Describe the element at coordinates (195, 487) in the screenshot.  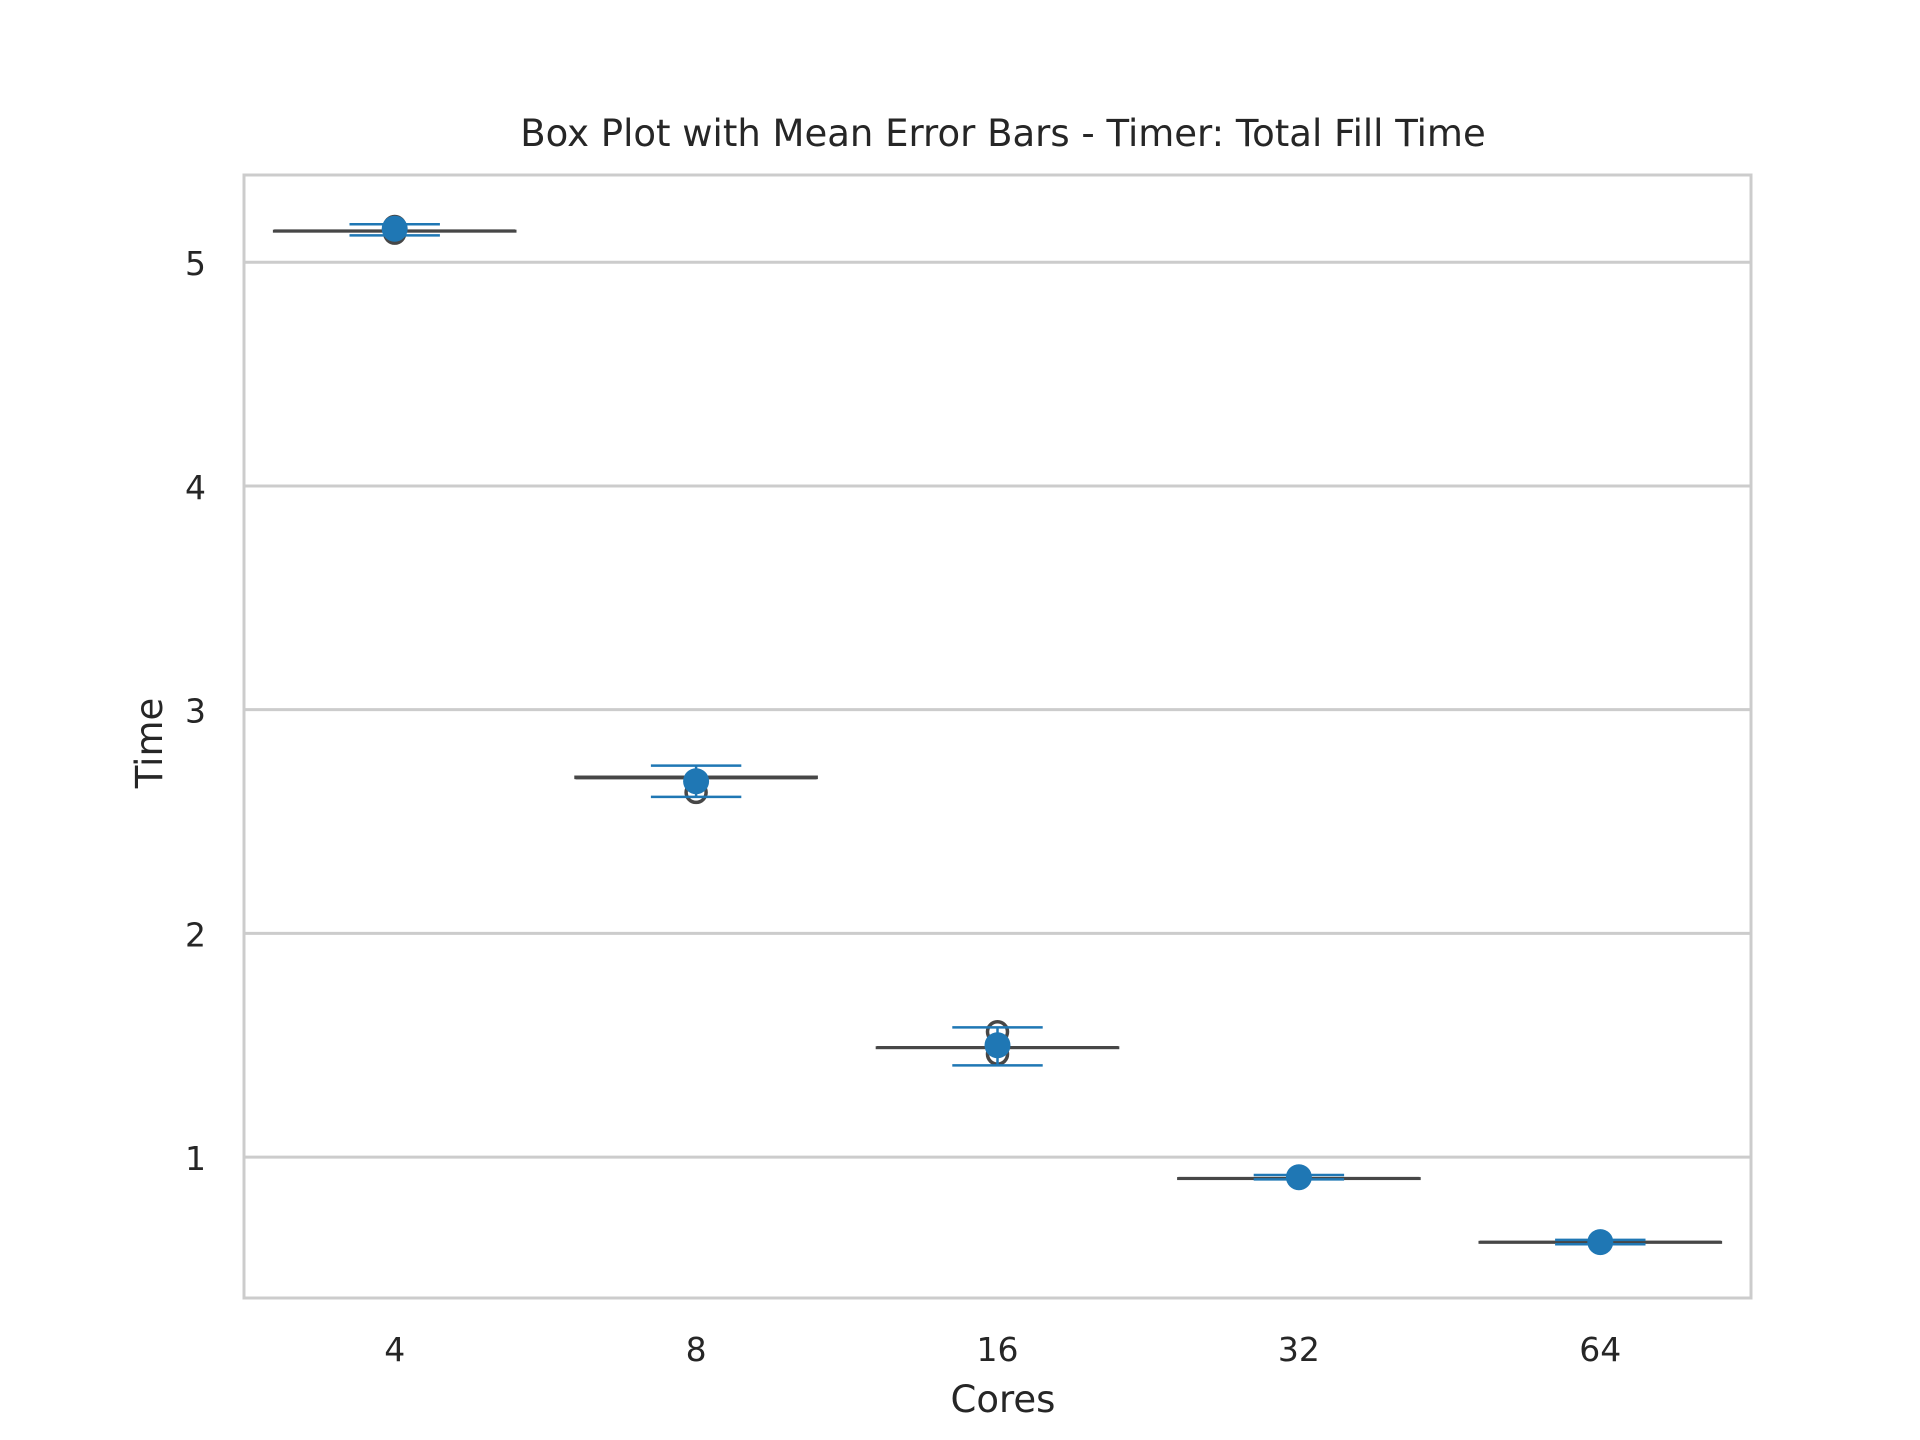
I see `y-tick-label: 4` at that location.